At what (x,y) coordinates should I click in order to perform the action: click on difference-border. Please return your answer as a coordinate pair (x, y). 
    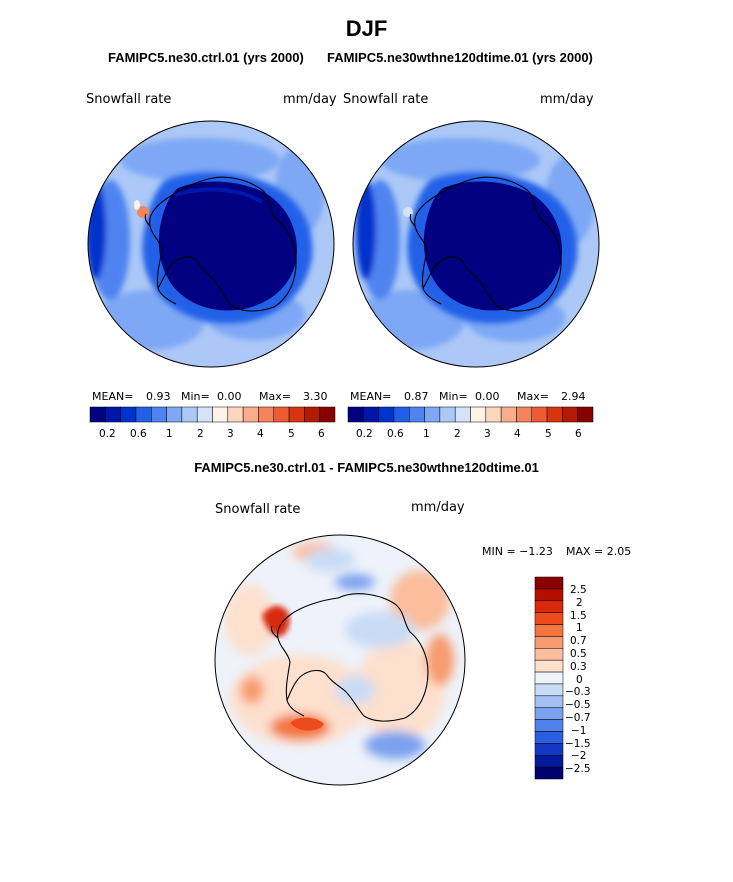
    Looking at the image, I should click on (340, 660).